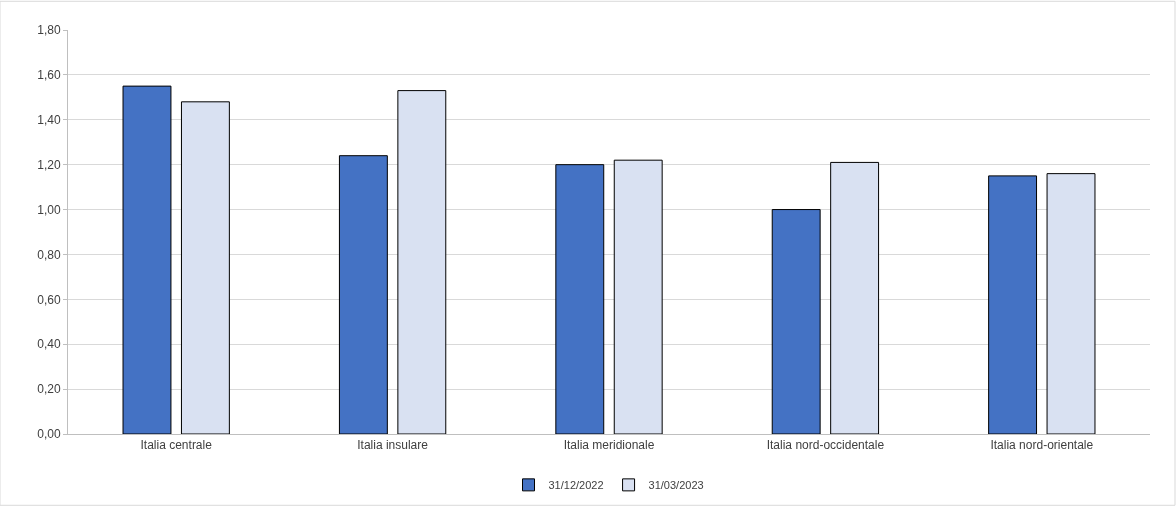  I want to click on y-tick-label: 0,40, so click(49, 344).